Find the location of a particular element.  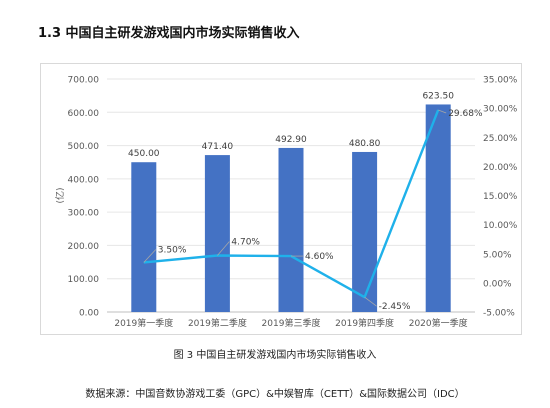

bar-value-label: 492.90 is located at coordinates (291, 140).